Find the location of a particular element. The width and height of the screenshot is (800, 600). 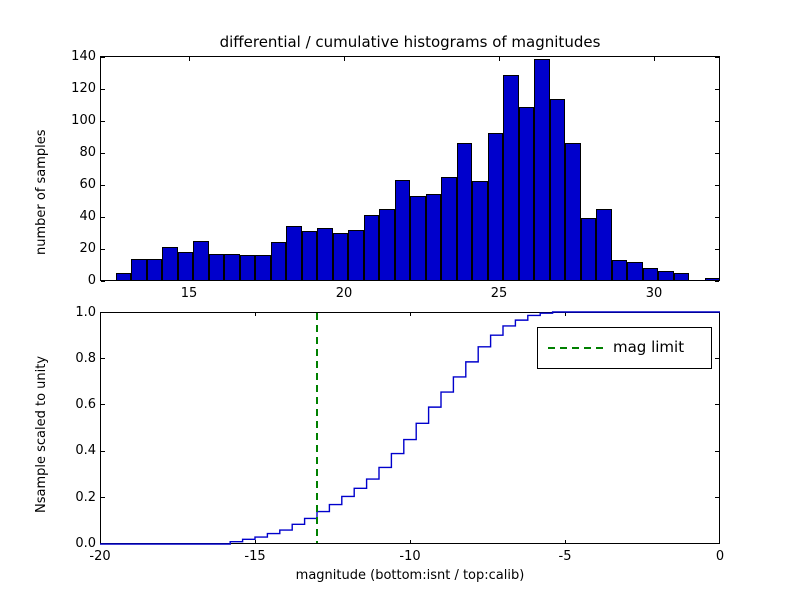

bottom-ytick-04: 0.4 is located at coordinates (85, 450).